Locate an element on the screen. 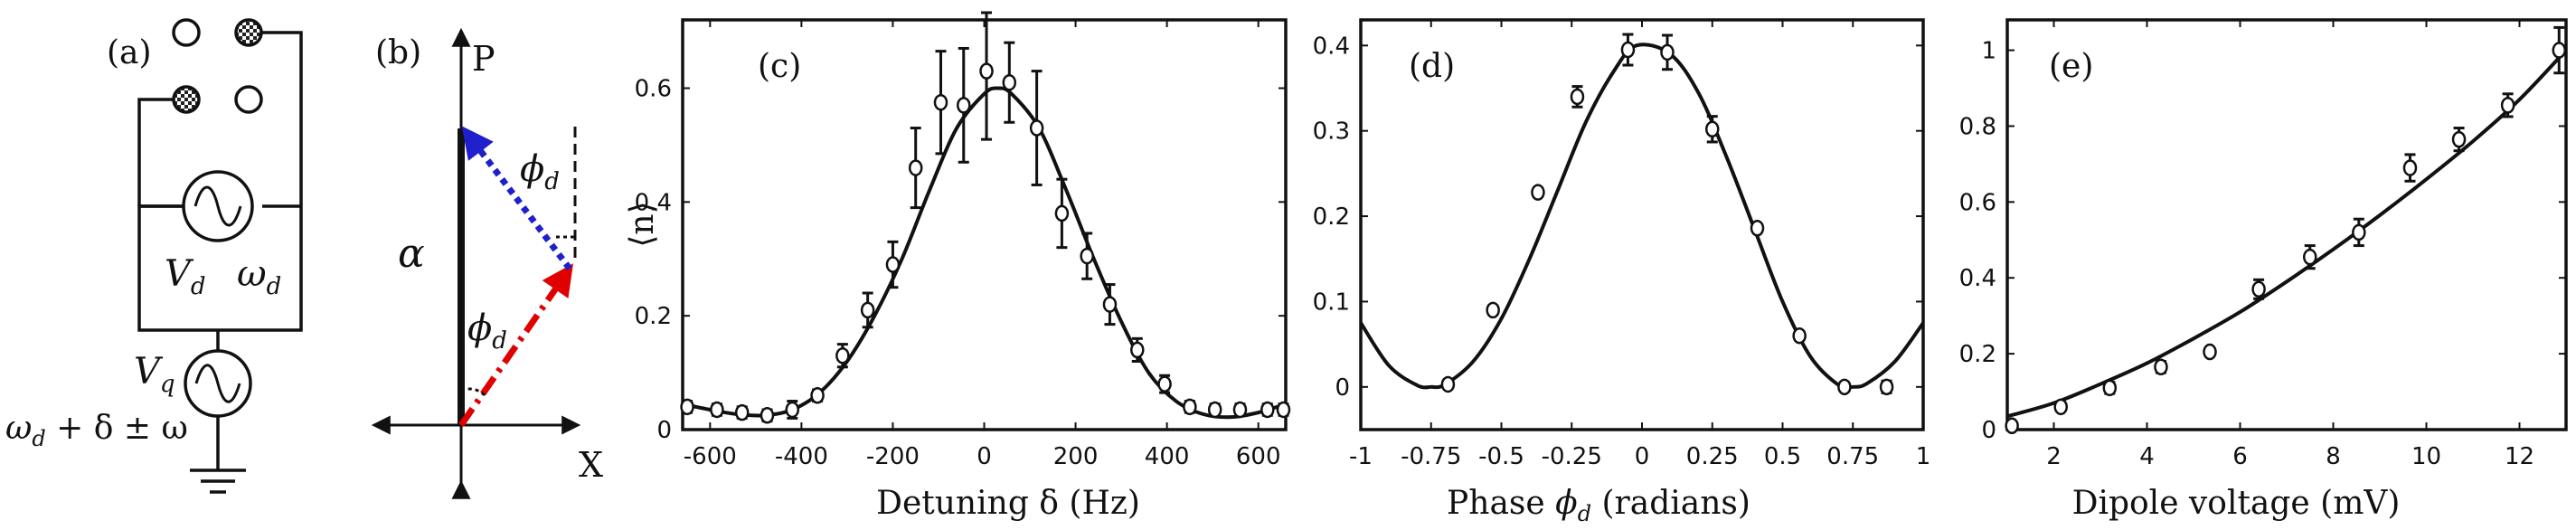  chart-d-xtick-label: -0.25 is located at coordinates (1572, 456).